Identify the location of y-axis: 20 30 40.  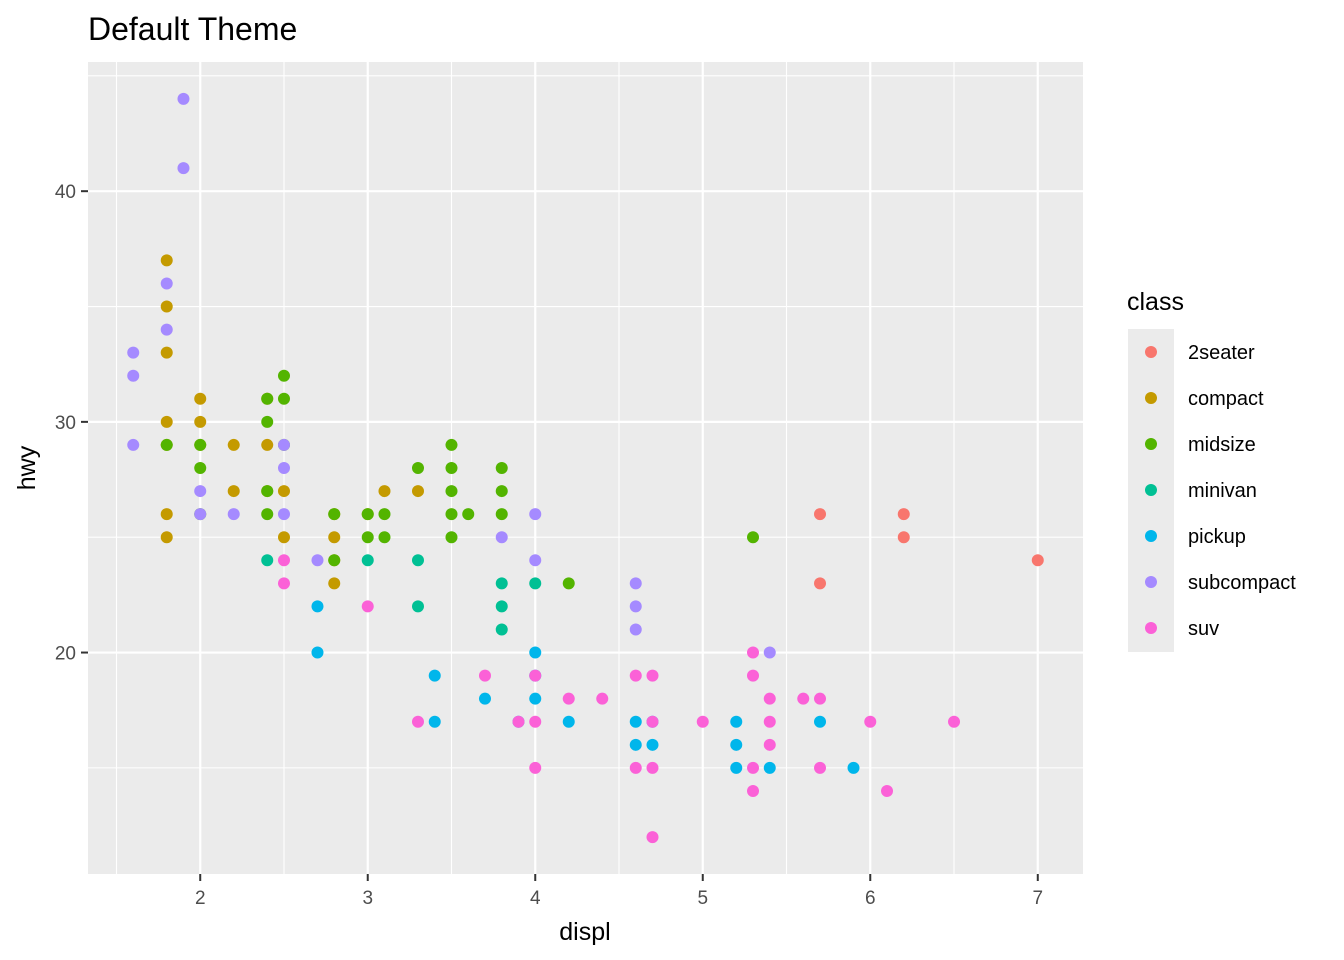
(71, 423).